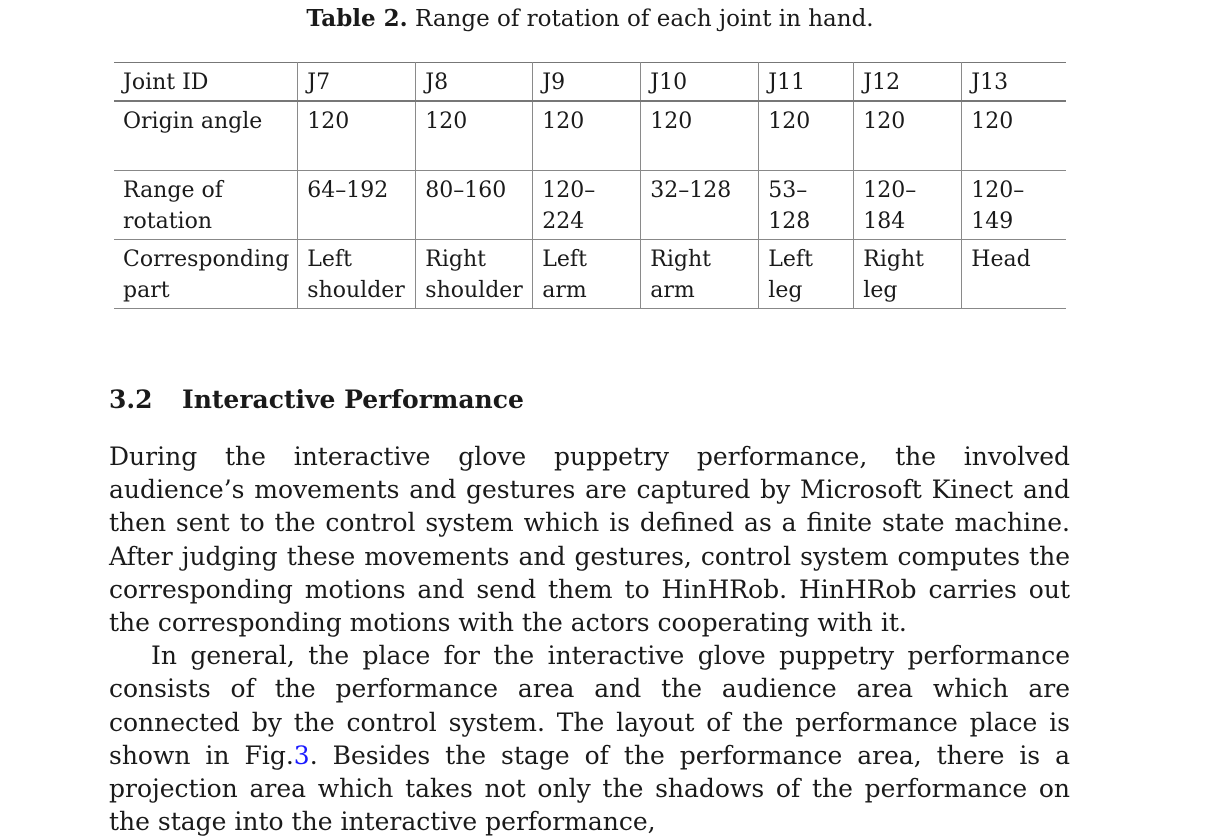  I want to click on section-heading: 3.2 Interactive Performance, so click(316, 400).